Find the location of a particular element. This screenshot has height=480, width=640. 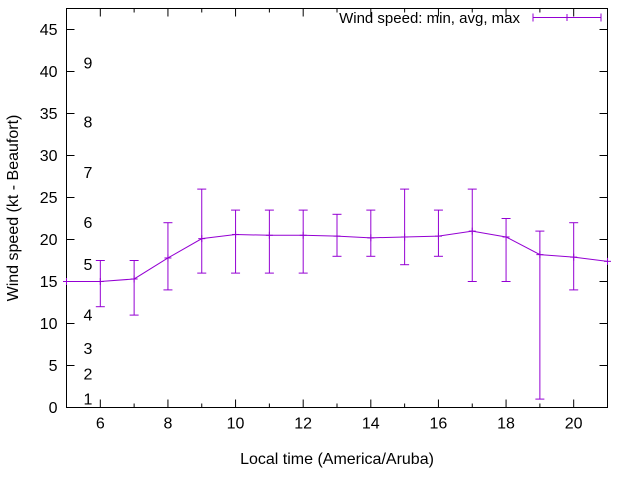

svg-text: 1 is located at coordinates (88, 400).